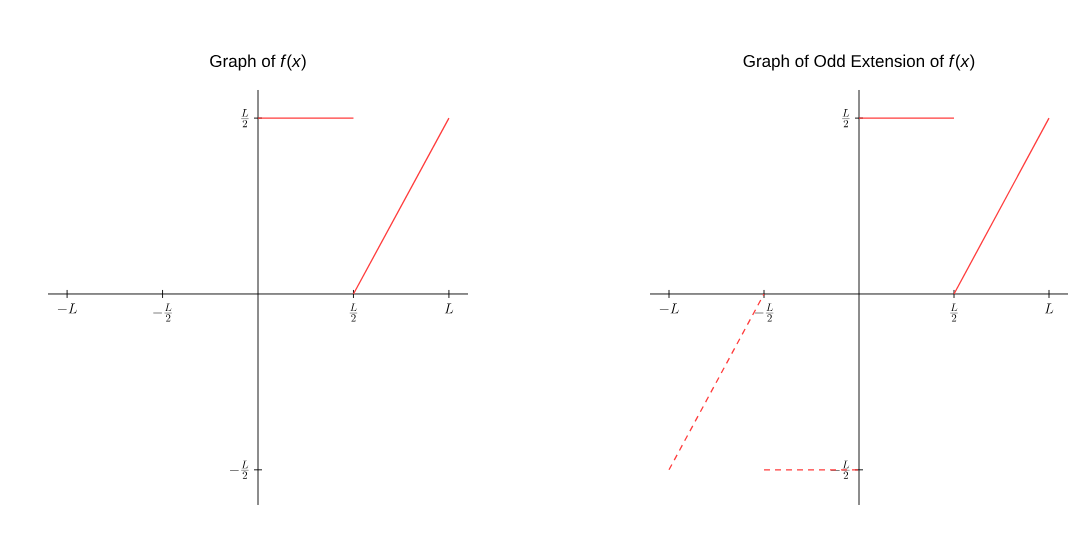 Image resolution: width=1084 pixels, height=537 pixels. Describe the element at coordinates (840, 469) in the screenshot. I see `annotation: $-\frac{L}{2}$` at that location.